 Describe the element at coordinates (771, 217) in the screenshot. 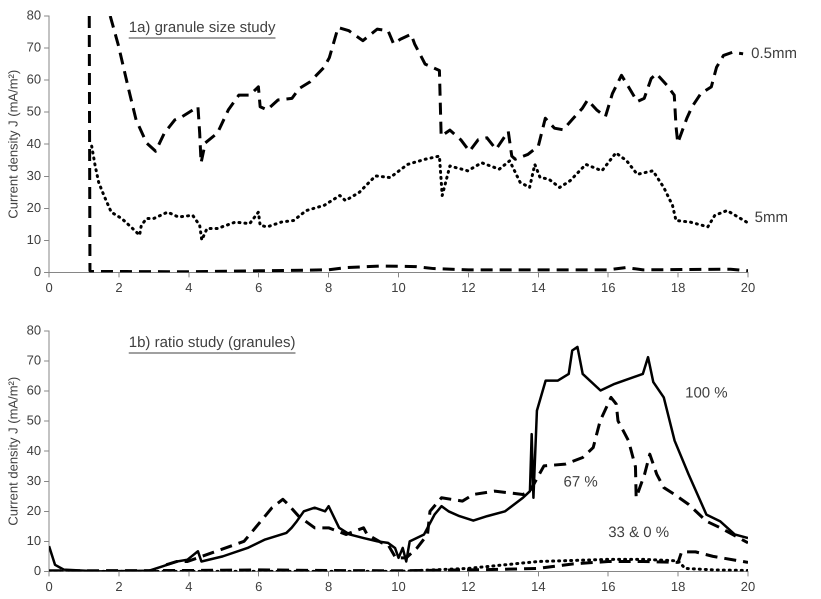

I see `annotation: 5mm` at that location.